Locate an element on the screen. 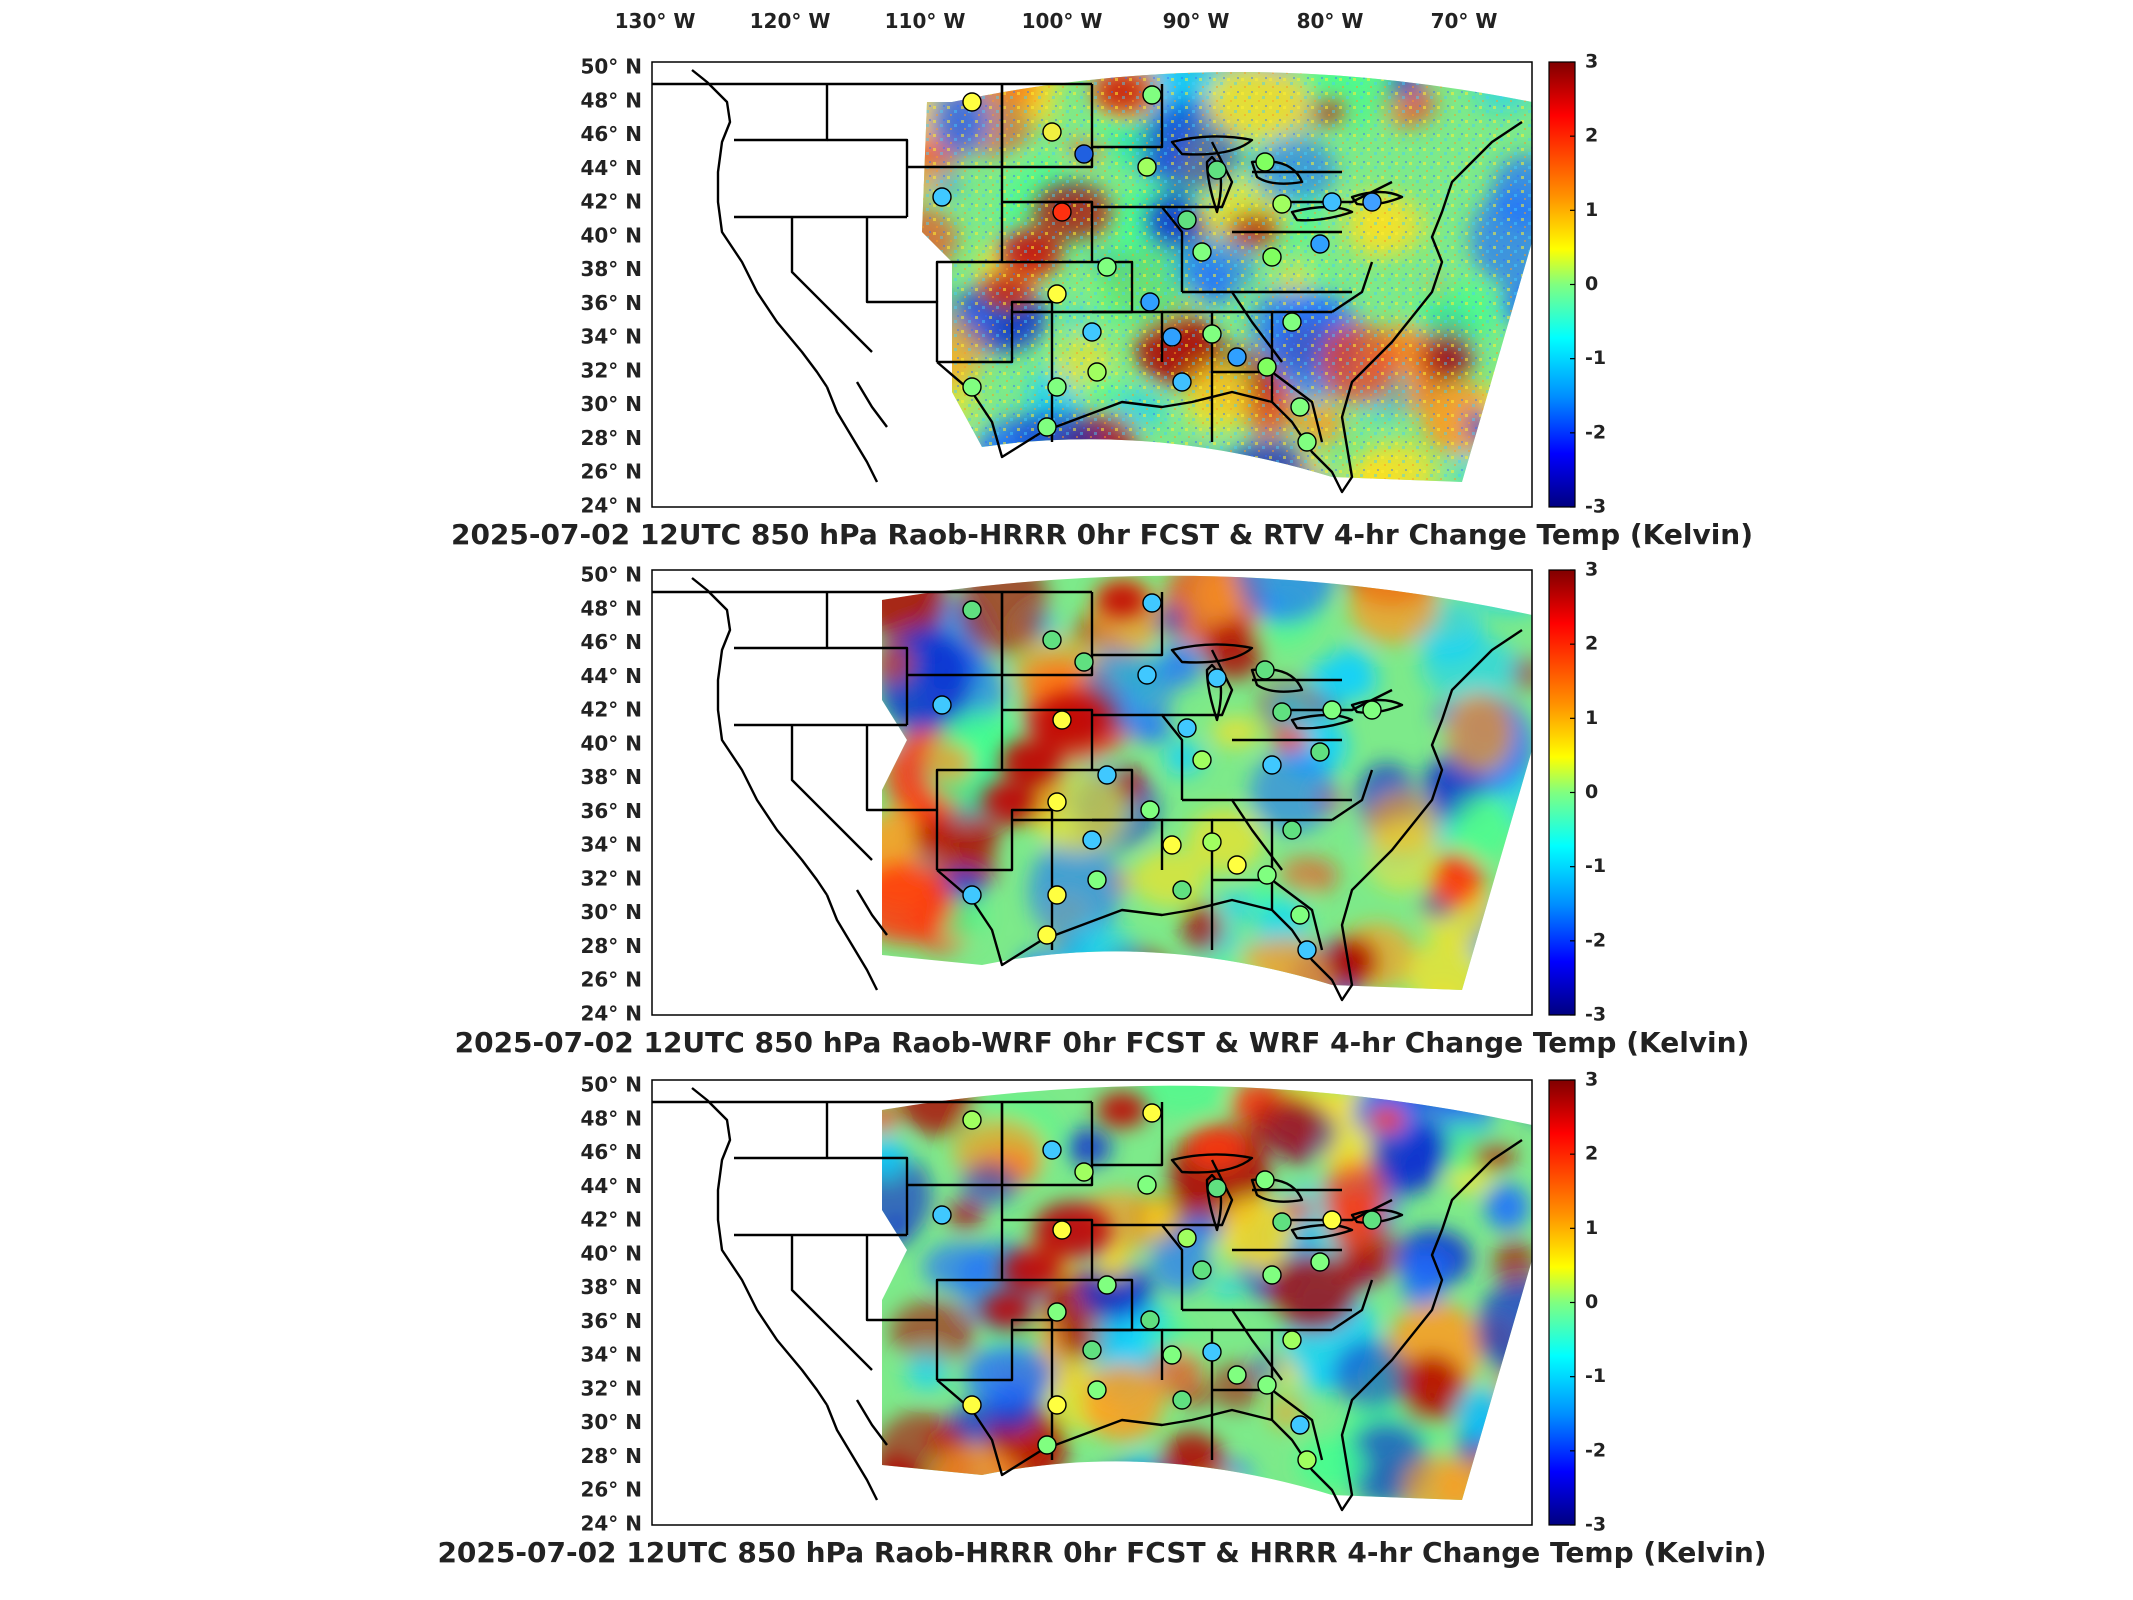  colorbar-tick-label: -3 is located at coordinates (1595, 507).